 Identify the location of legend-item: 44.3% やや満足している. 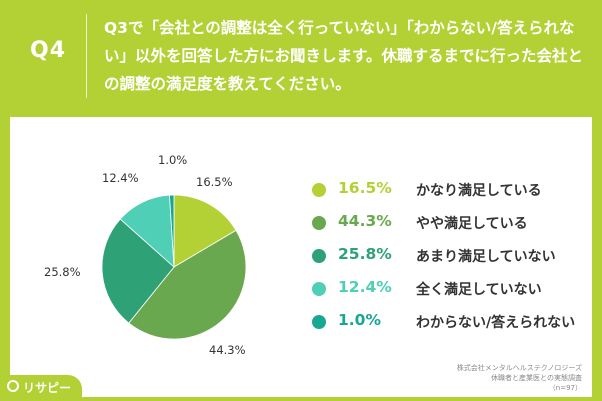
(447, 222).